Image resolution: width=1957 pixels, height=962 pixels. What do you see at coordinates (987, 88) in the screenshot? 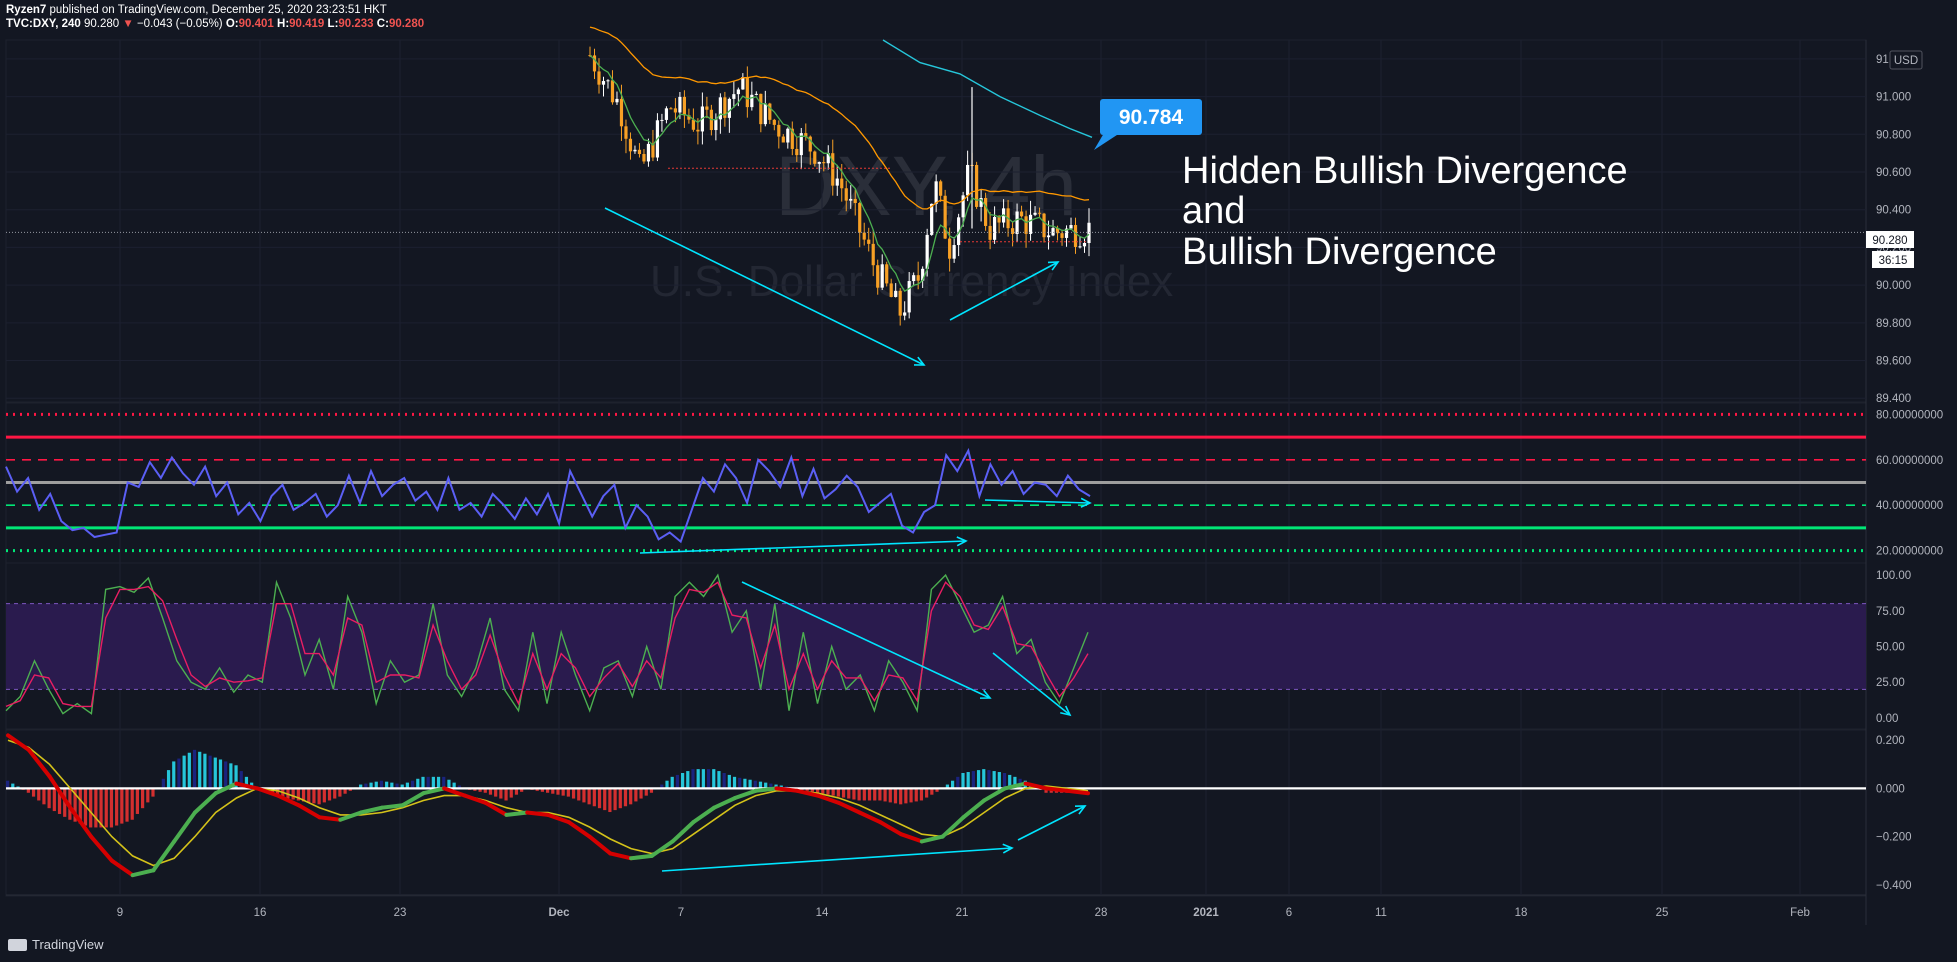
I see `ema-slow-line` at bounding box center [987, 88].